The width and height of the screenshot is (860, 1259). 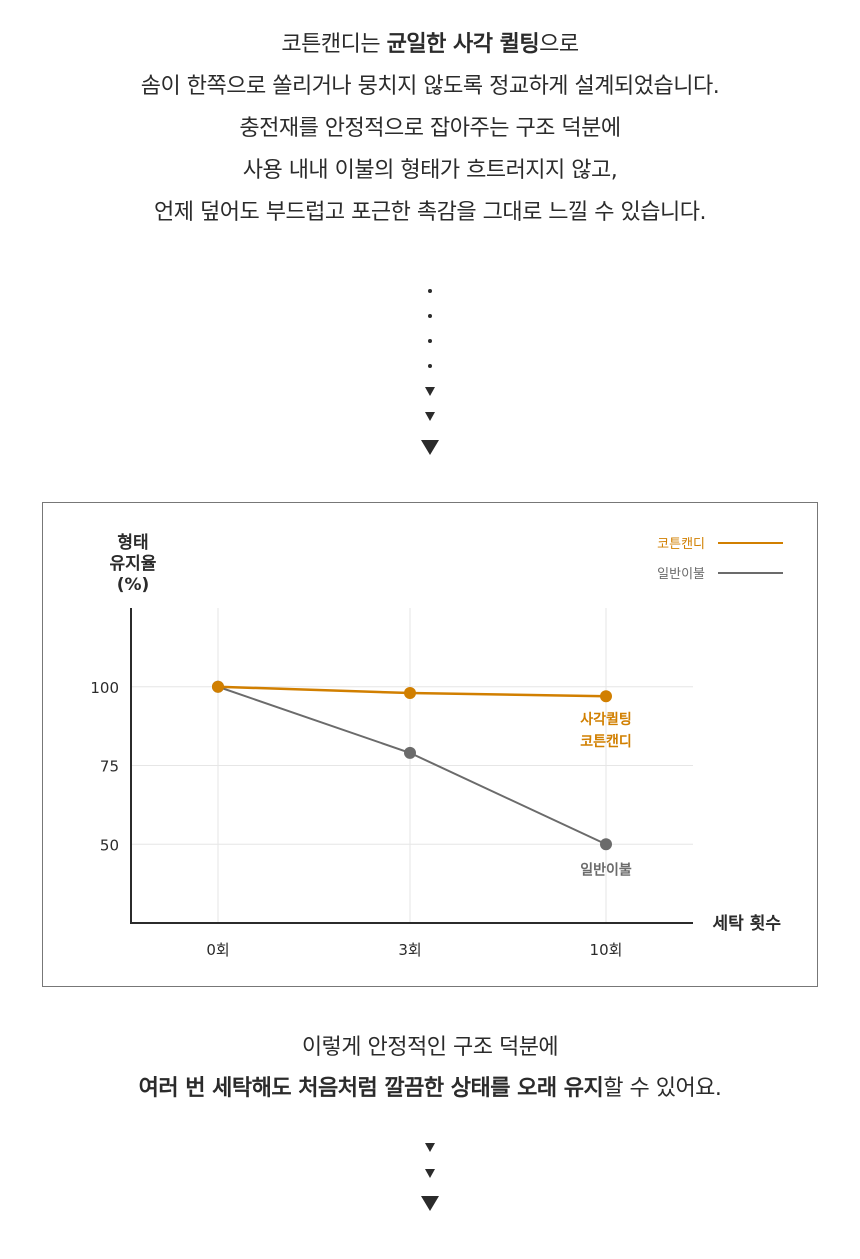 What do you see at coordinates (606, 950) in the screenshot?
I see `x-tick-label: 10회` at bounding box center [606, 950].